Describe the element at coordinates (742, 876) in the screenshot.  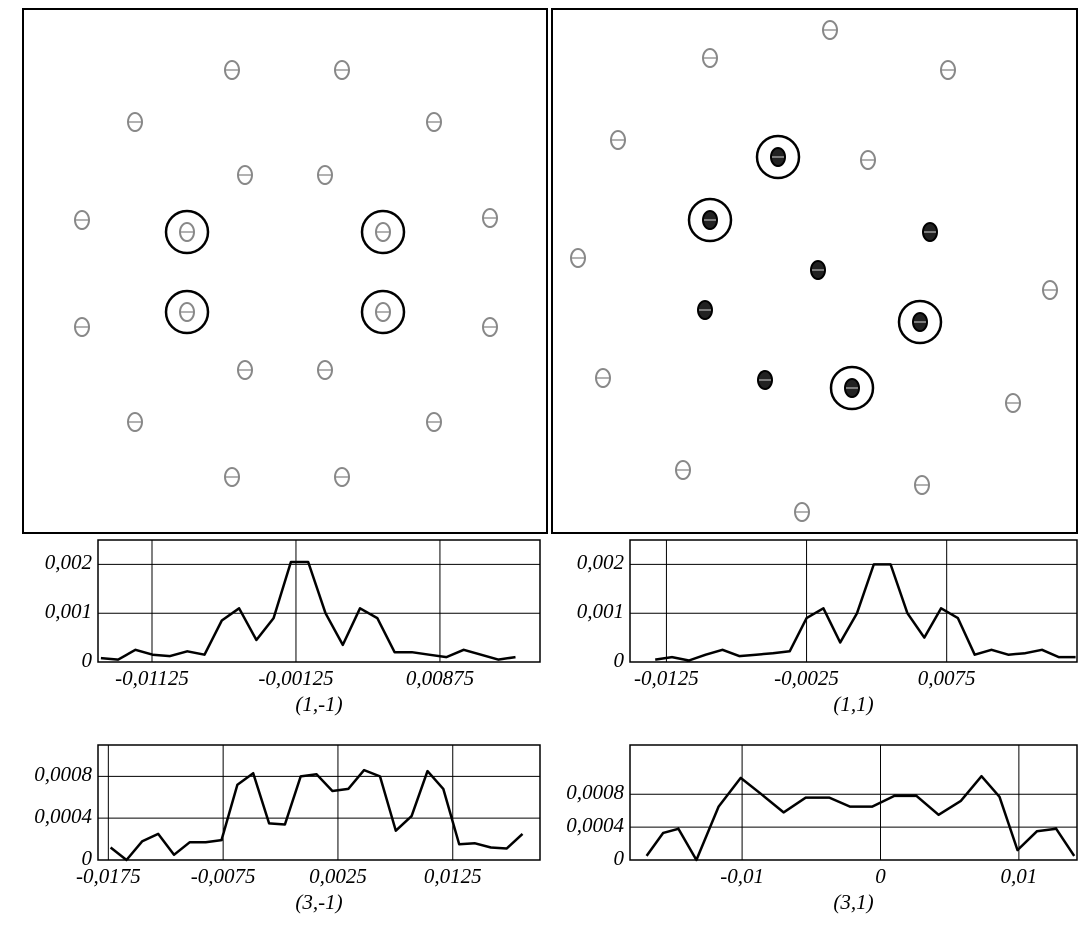
I see `x-tick-label: -0,01` at that location.